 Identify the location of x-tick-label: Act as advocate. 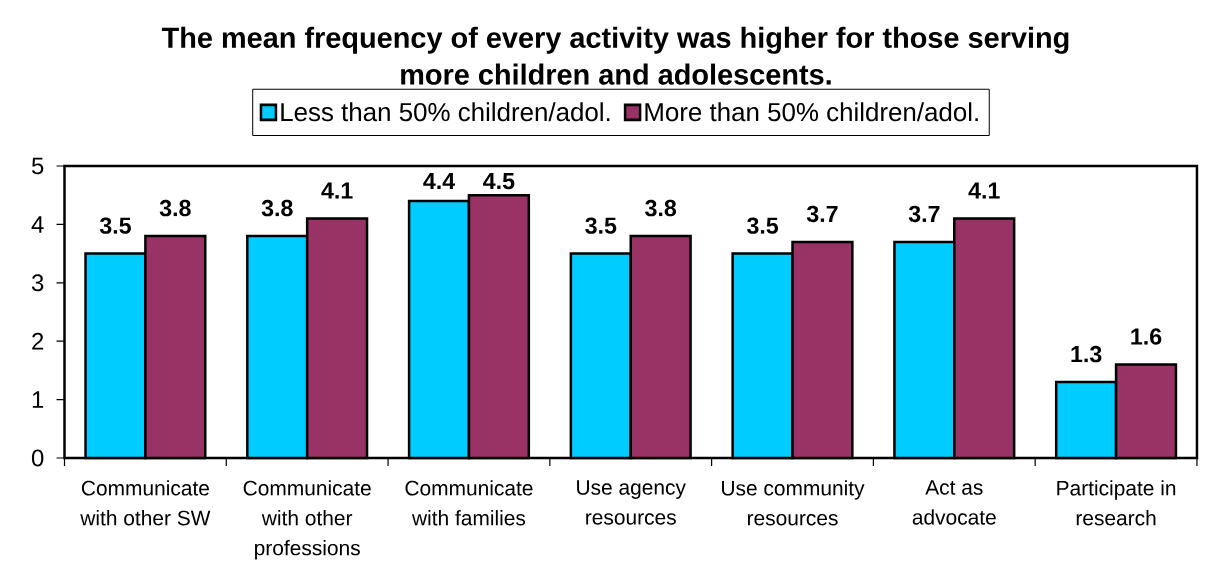
(954, 502).